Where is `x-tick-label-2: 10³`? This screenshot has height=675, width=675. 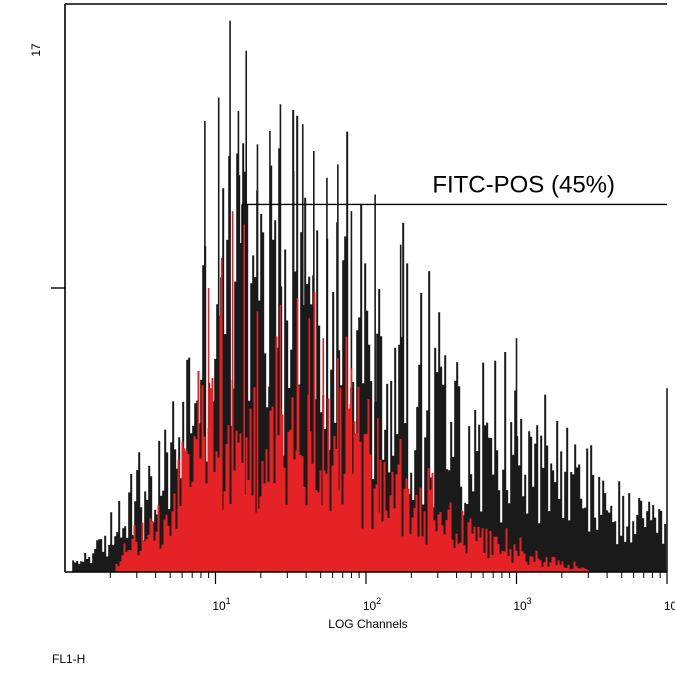 x-tick-label-2: 10³ is located at coordinates (522, 604).